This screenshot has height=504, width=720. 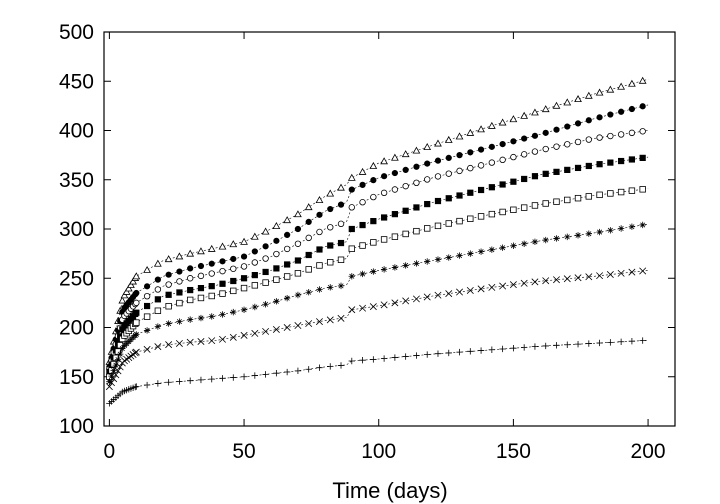 I want to click on y-tick-label: 400, so click(x=76, y=131).